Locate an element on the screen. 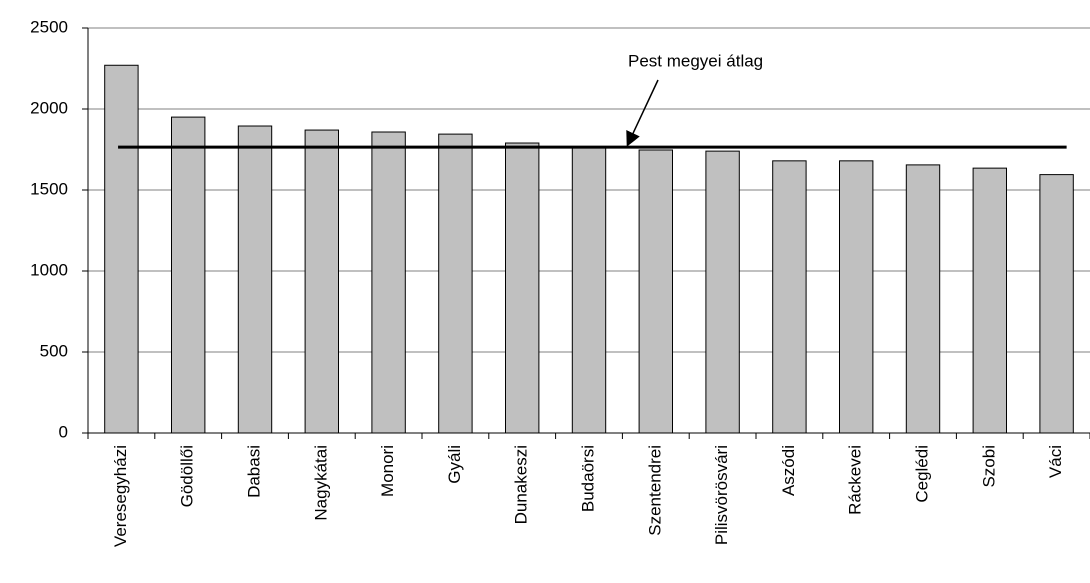 Image resolution: width=1090 pixels, height=583 pixels. x-tick-label: Gyáli is located at coordinates (454, 464).